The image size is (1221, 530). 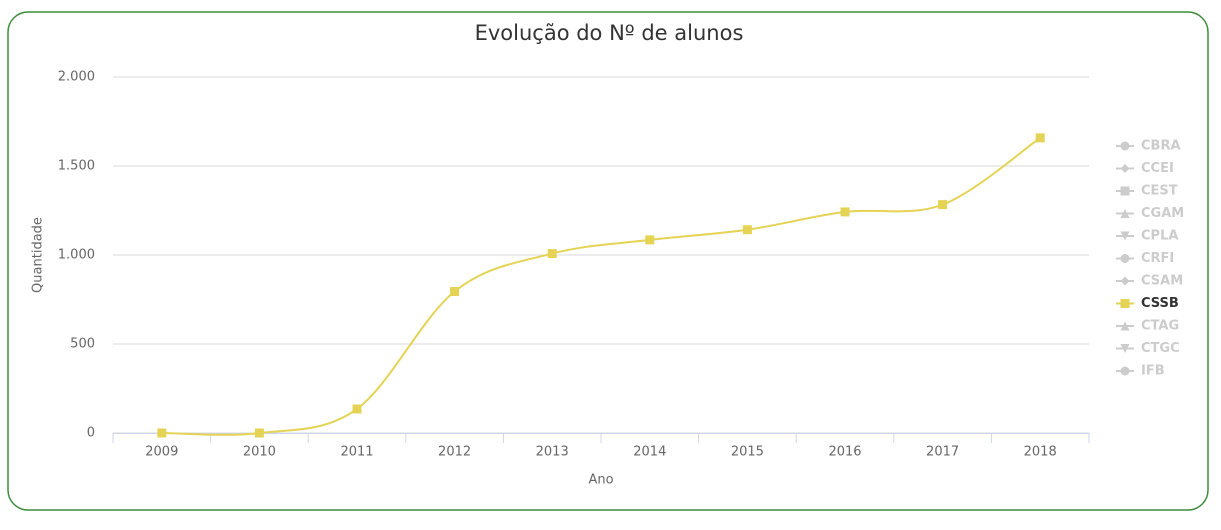 I want to click on legend-item: CTAG, so click(x=1147, y=326).